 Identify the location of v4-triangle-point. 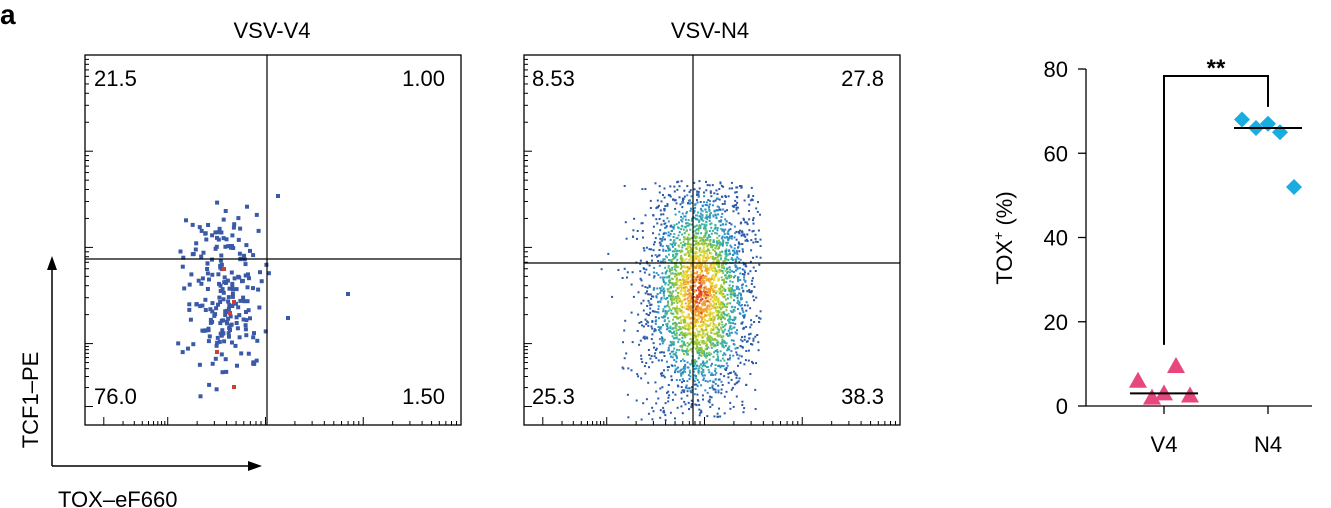
(1152, 396).